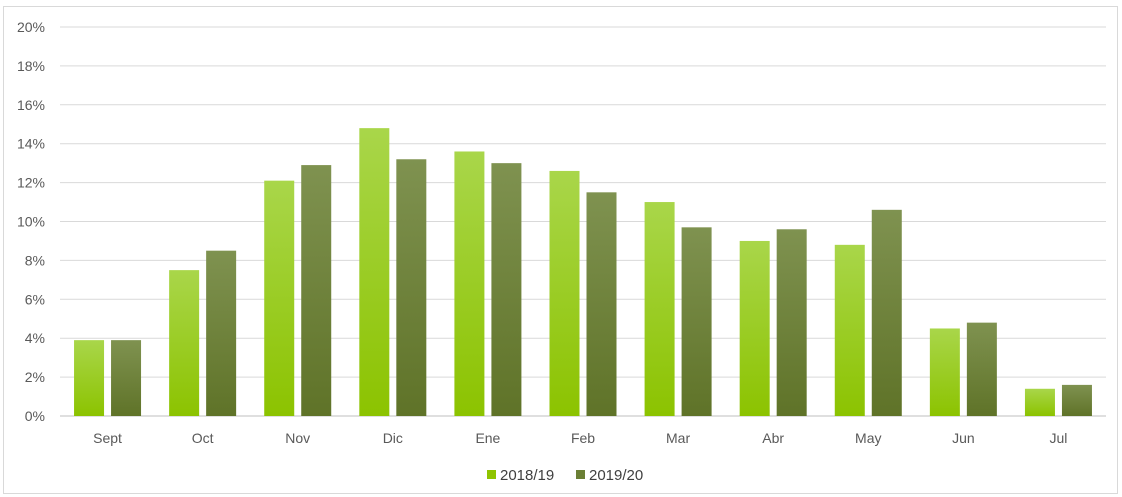 This screenshot has height=497, width=1122. I want to click on y-tick-label: 20%, so click(31, 27).